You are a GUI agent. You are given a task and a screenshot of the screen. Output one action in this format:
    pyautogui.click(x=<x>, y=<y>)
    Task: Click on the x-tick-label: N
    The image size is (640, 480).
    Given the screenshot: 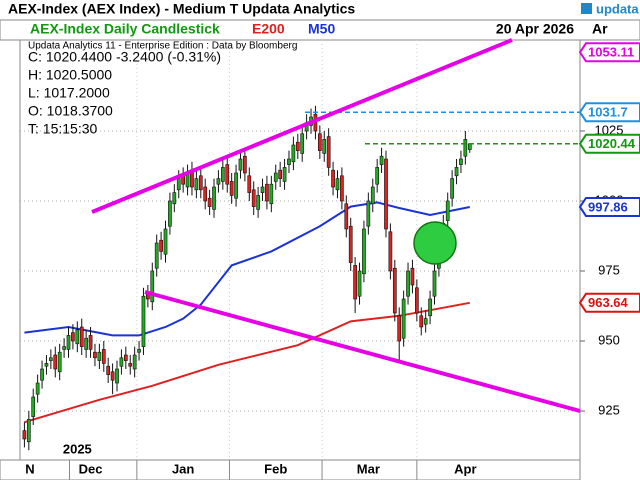 What is the action you would take?
    pyautogui.click(x=29, y=468)
    